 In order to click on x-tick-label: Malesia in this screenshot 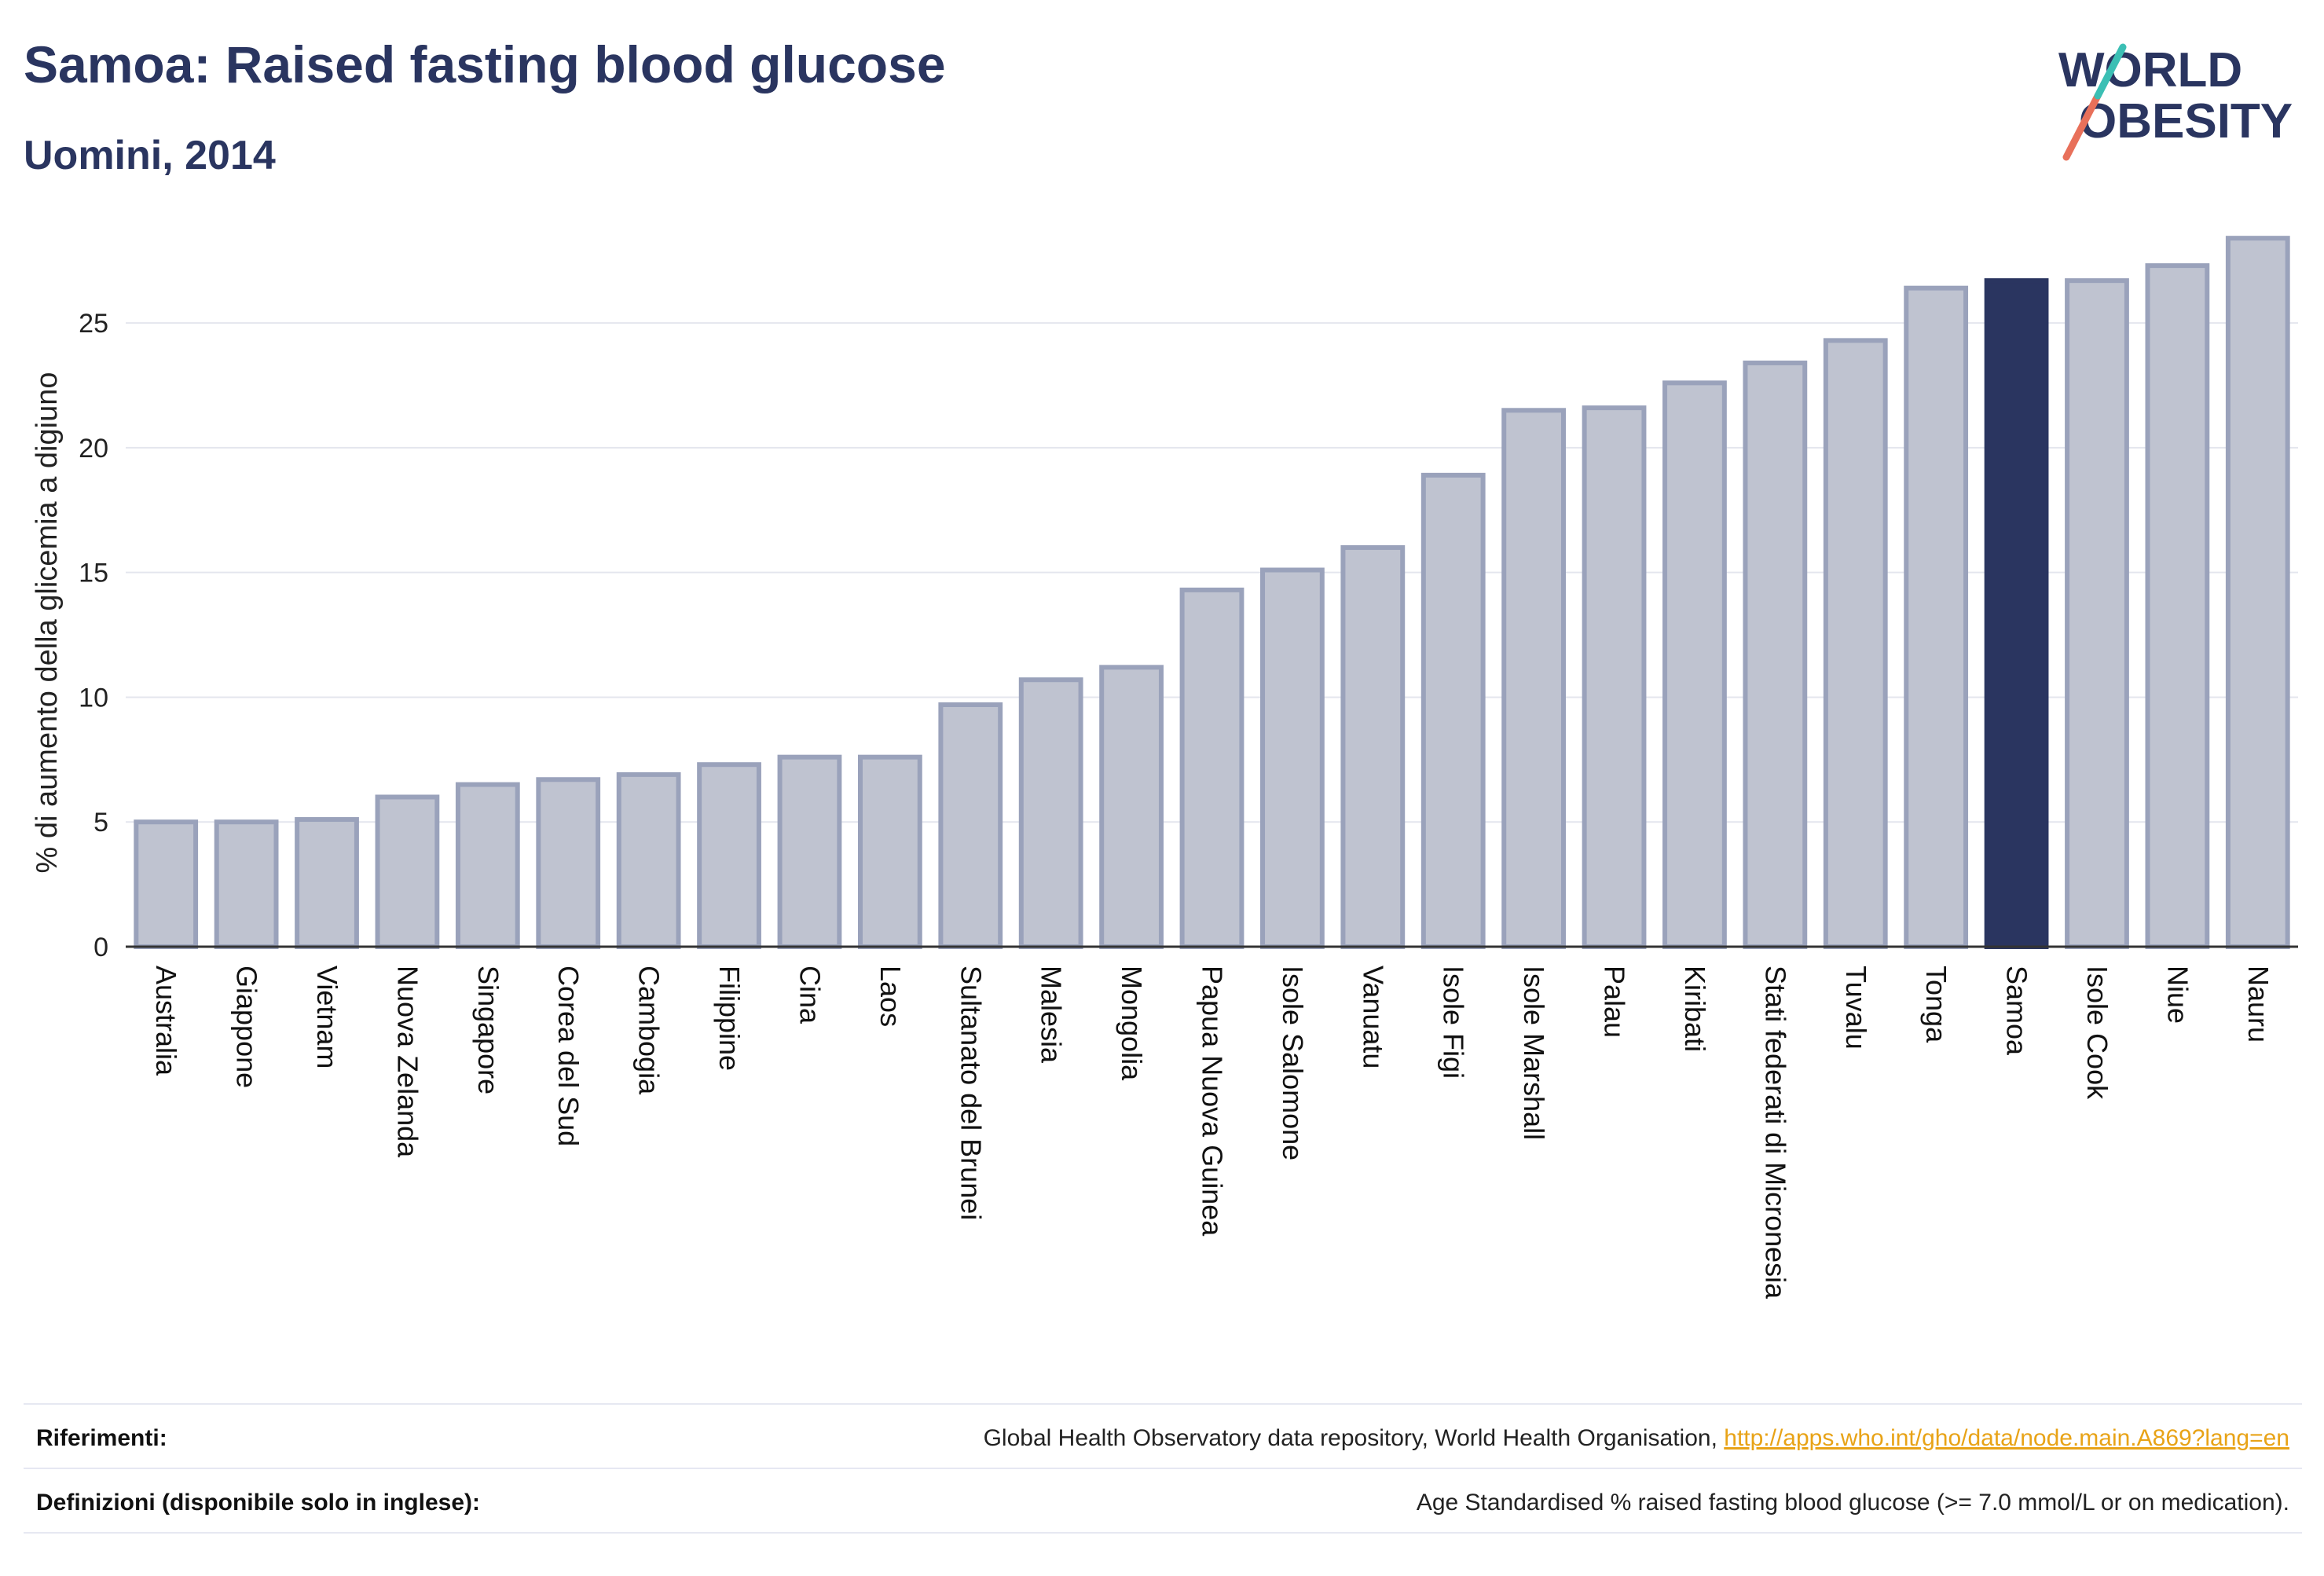, I will do `click(1052, 1015)`.